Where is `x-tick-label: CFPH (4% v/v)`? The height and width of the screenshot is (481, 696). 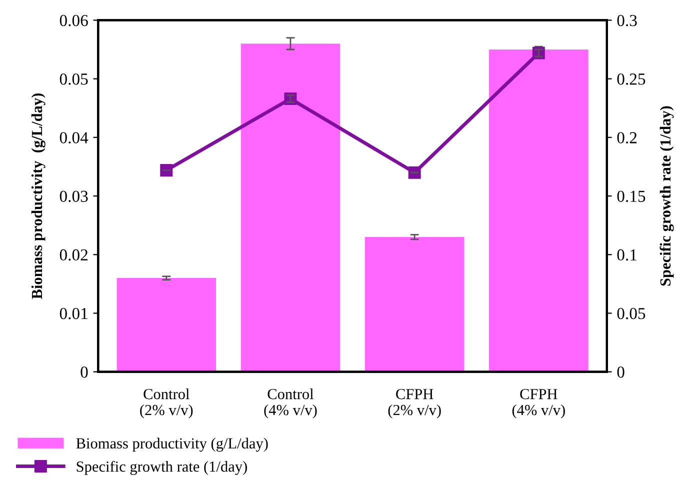
x-tick-label: CFPH (4% v/v) is located at coordinates (538, 403).